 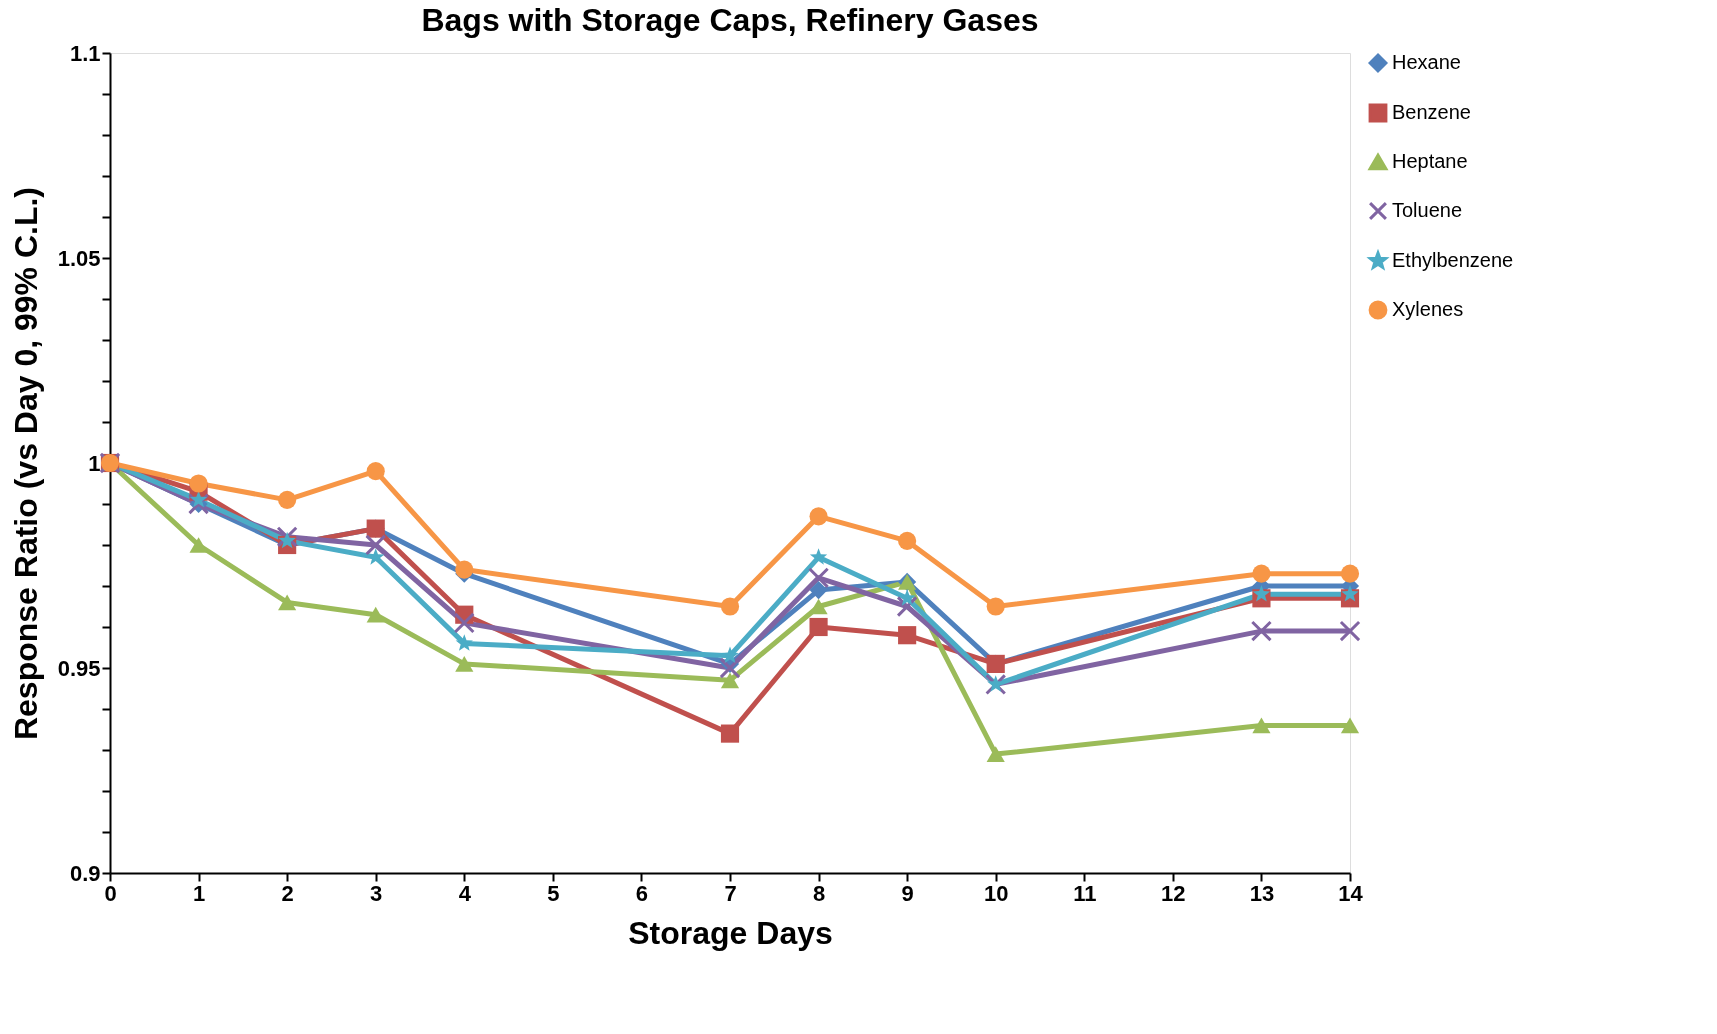 I want to click on x-tick-label: 2, so click(x=287, y=893).